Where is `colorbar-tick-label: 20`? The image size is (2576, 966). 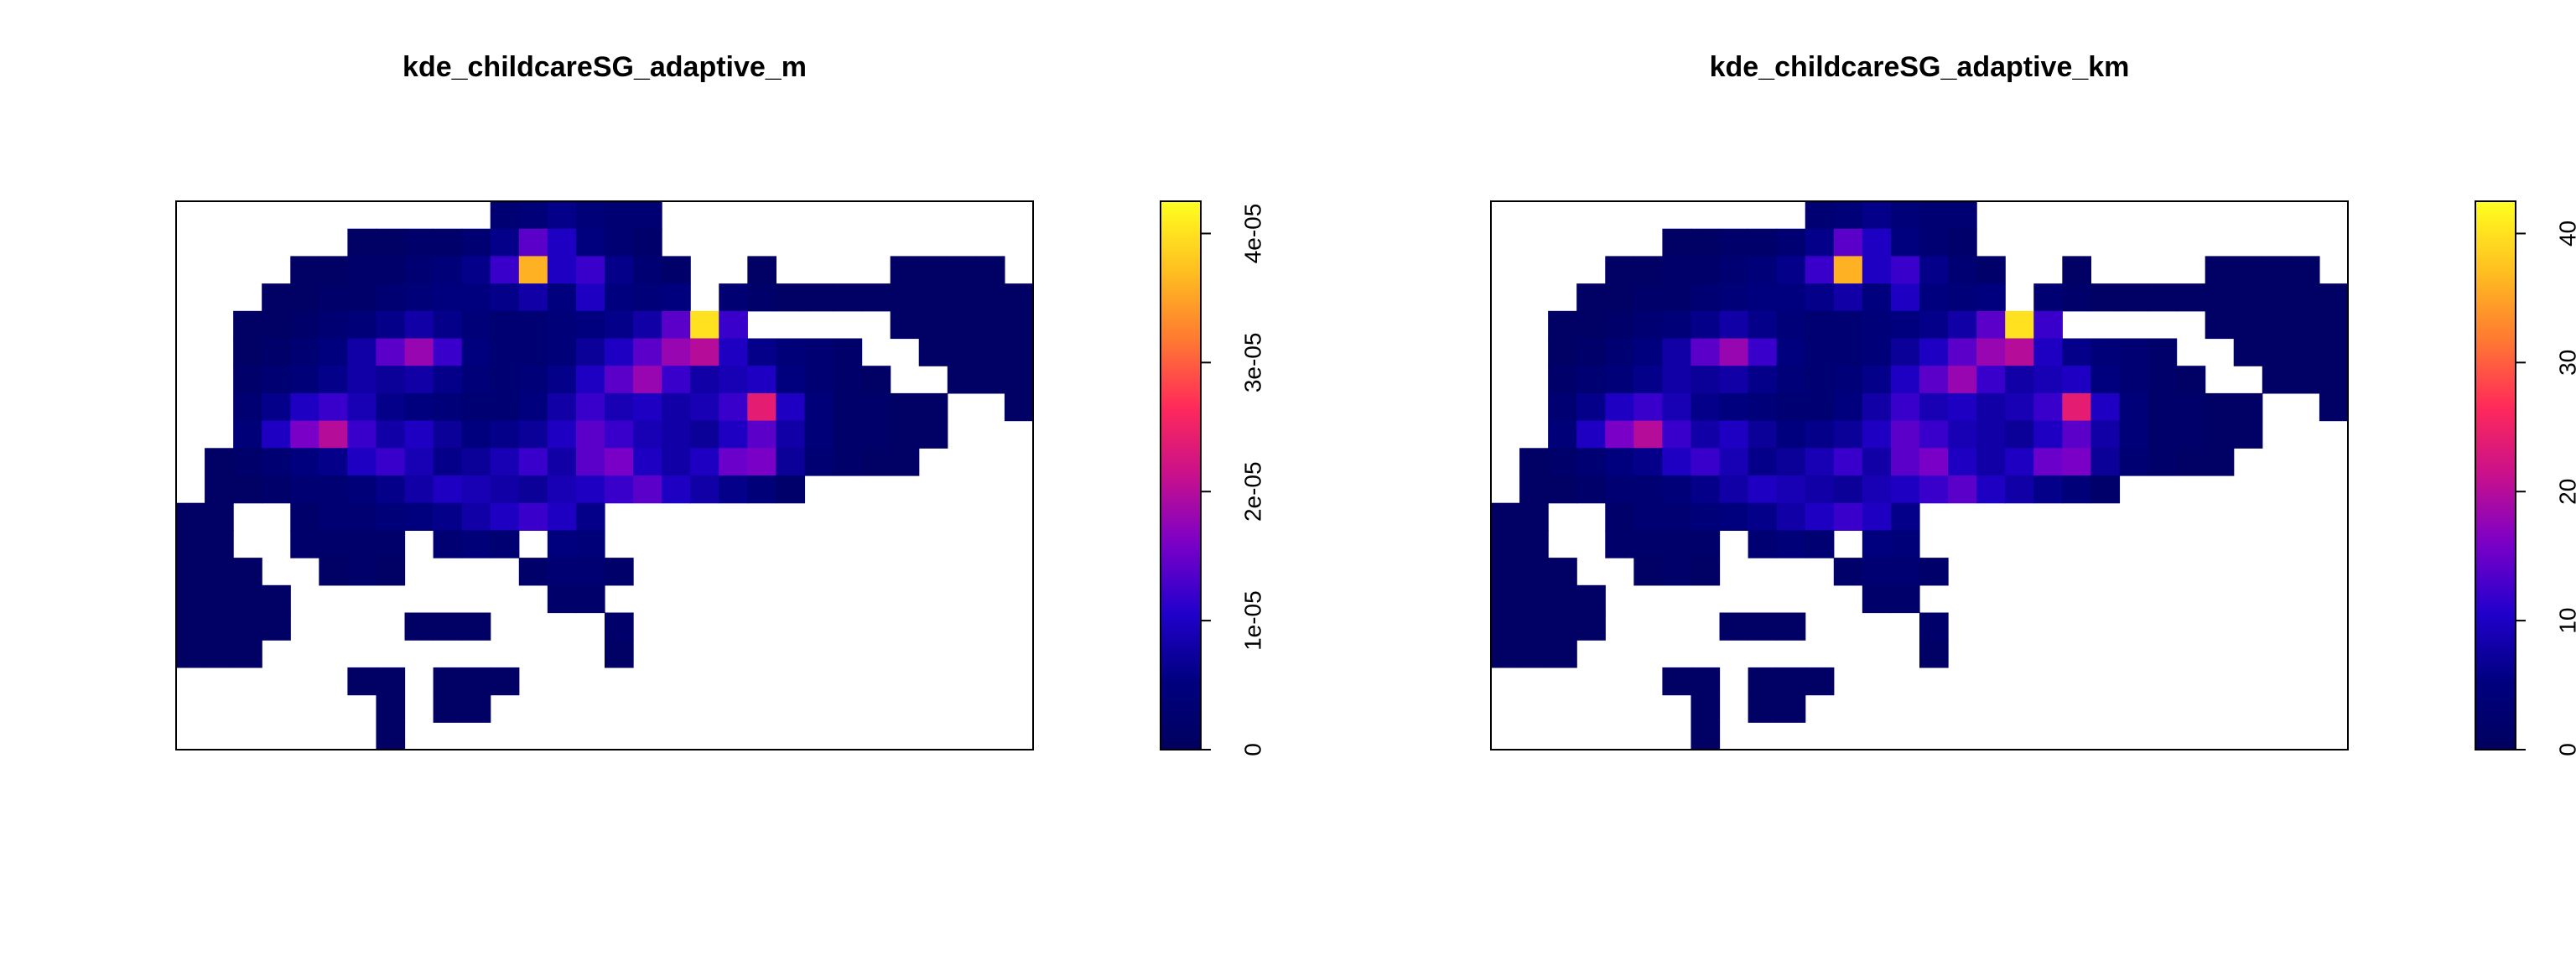
colorbar-tick-label: 20 is located at coordinates (2565, 492).